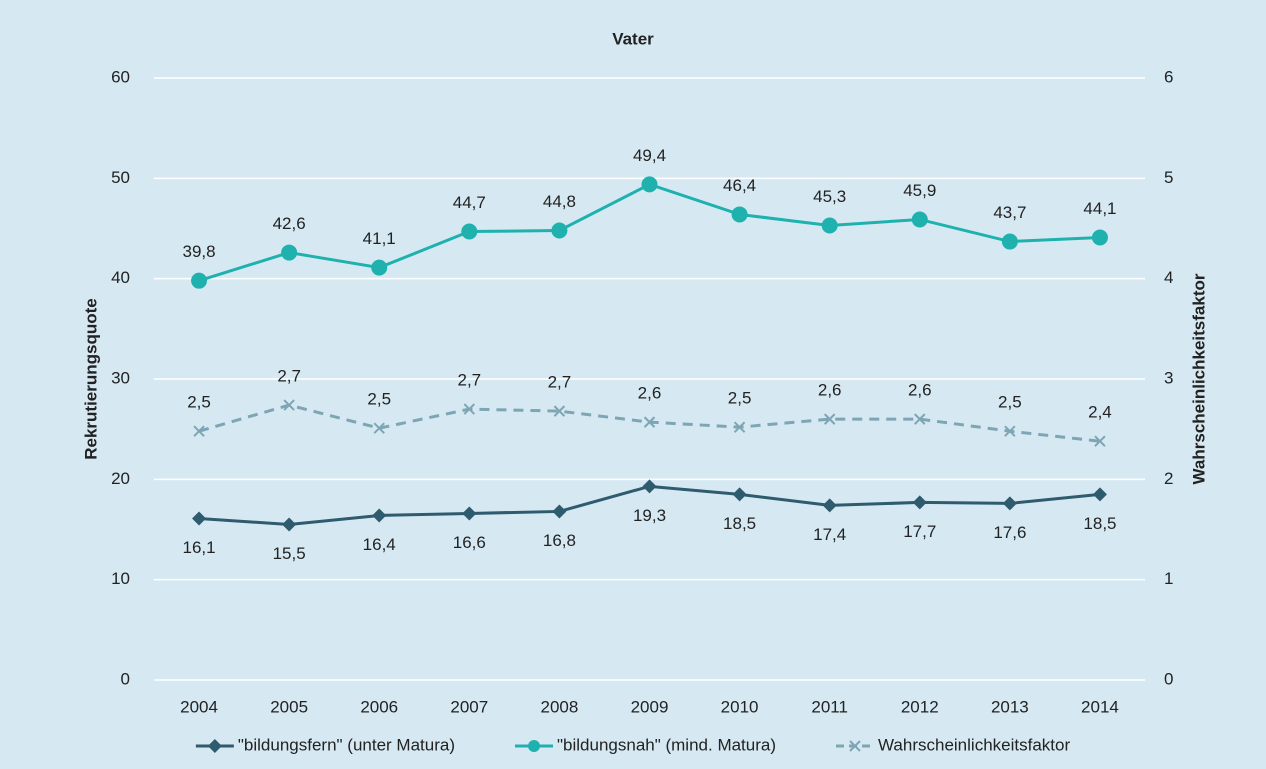 The image size is (1266, 769). What do you see at coordinates (666, 744) in the screenshot?
I see `legend-label: "bildungsnah" (mind. Matura)` at bounding box center [666, 744].